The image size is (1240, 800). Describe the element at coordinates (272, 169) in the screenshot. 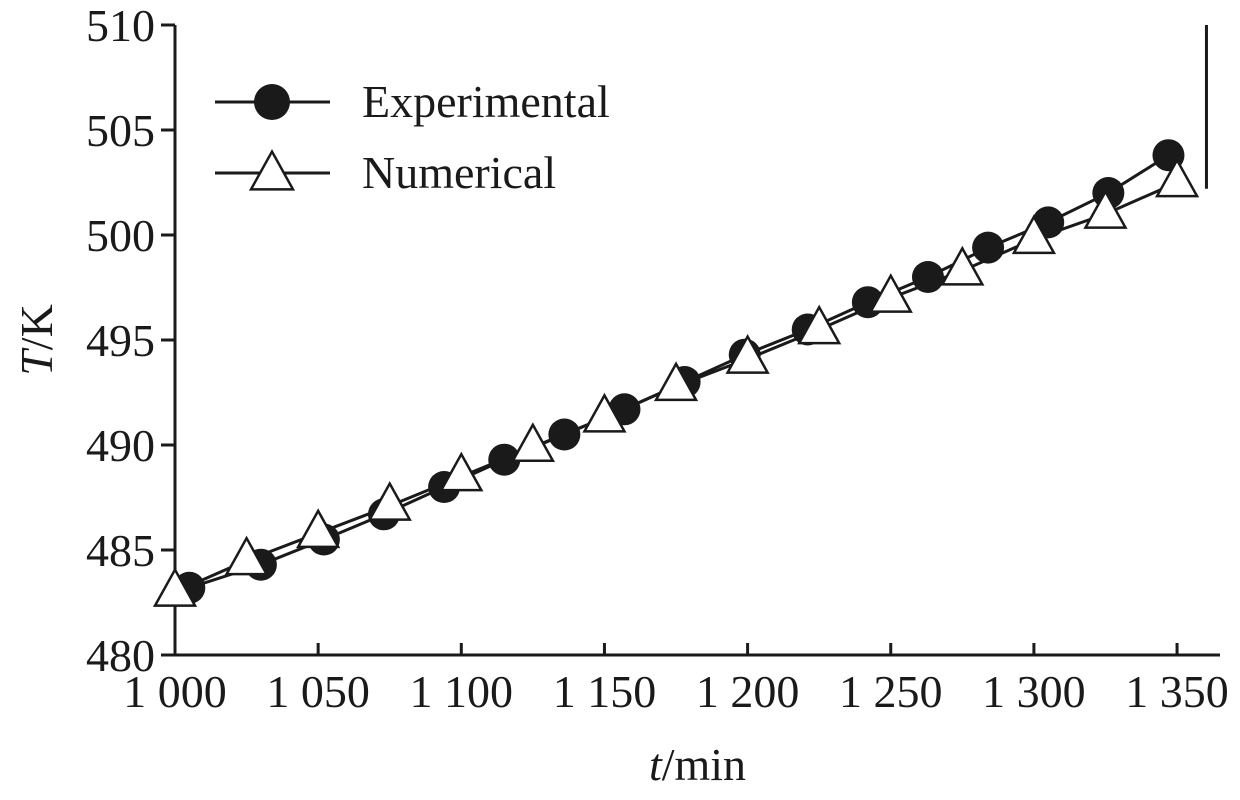

I see `legend-marker-numerical` at that location.